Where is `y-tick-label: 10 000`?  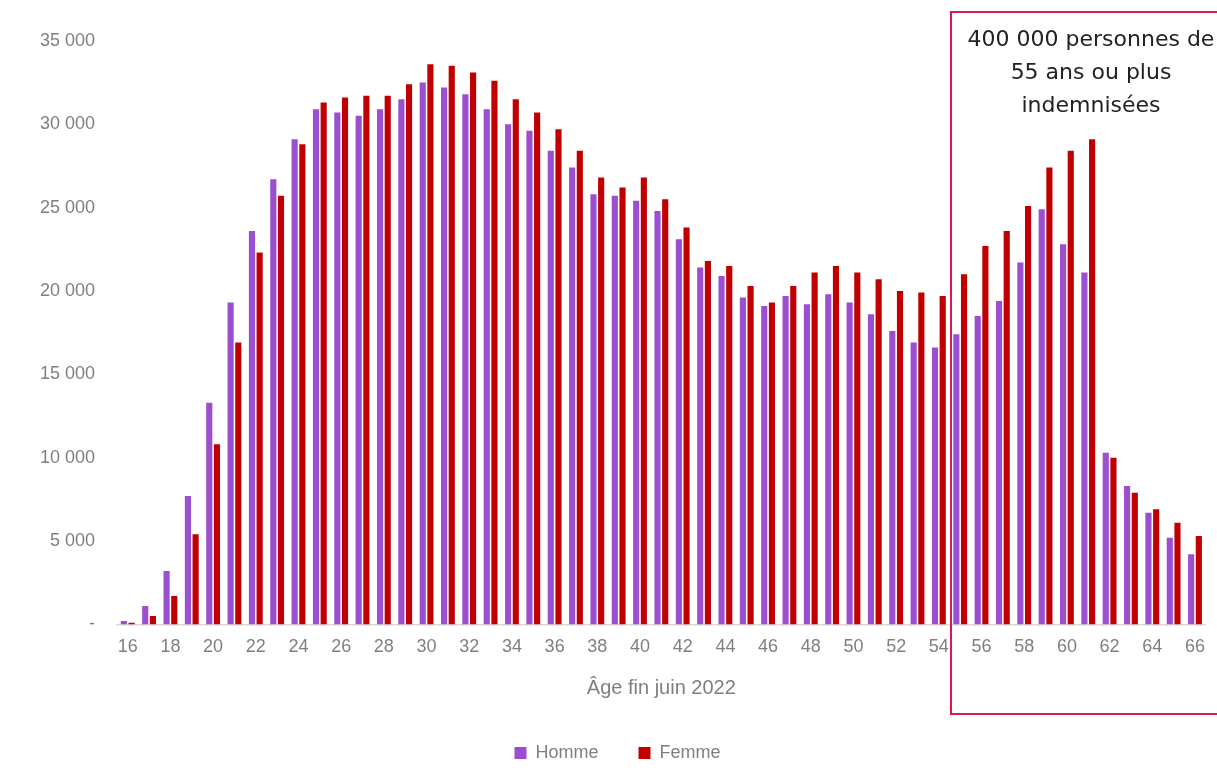
y-tick-label: 10 000 is located at coordinates (67, 456).